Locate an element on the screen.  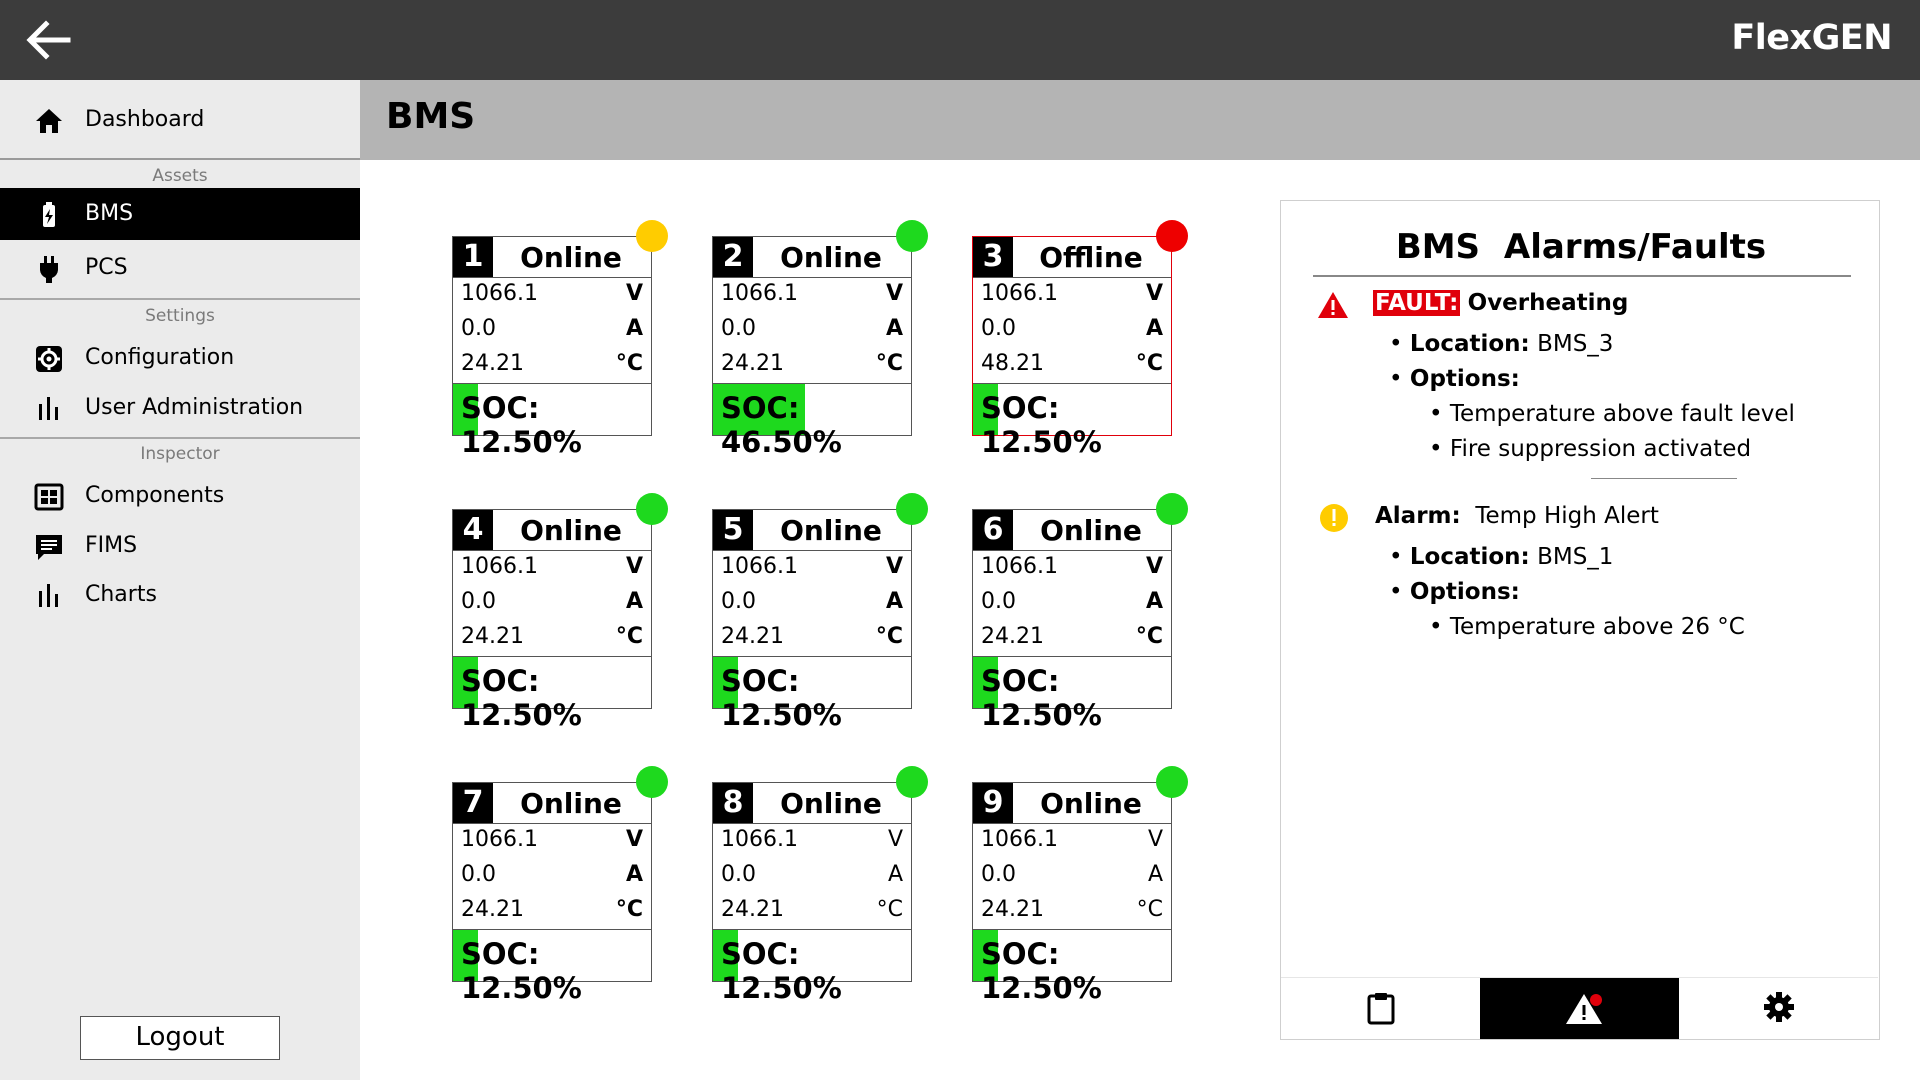
alarm-location: • Location: BMS_1 is located at coordinates (1501, 557).